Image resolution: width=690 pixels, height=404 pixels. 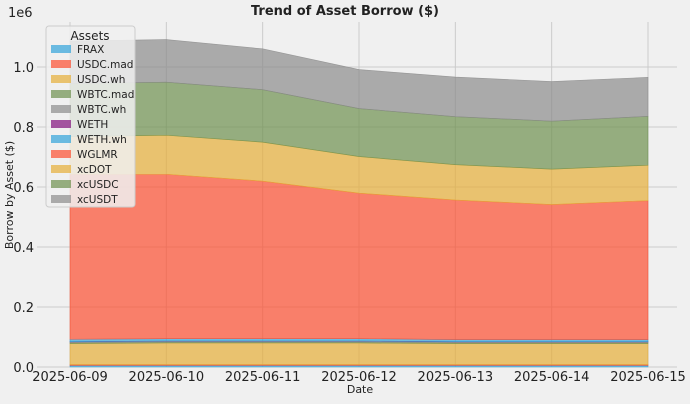 What do you see at coordinates (94, 170) in the screenshot?
I see `legend-label-xcdot: xcDOT` at bounding box center [94, 170].